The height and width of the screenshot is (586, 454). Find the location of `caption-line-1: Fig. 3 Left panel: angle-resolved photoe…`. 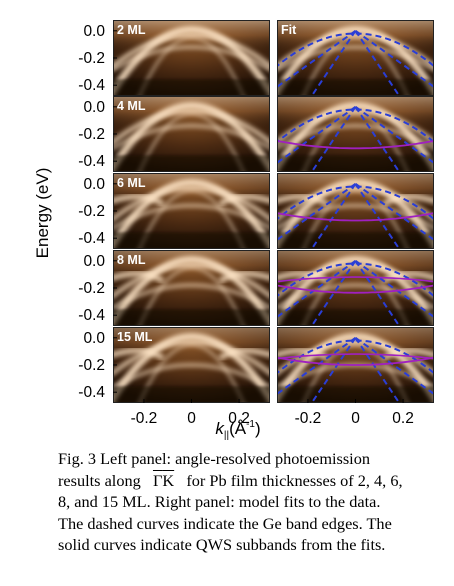

caption-line-1: Fig. 3 Left panel: angle-resolved photoe… is located at coordinates (214, 458).